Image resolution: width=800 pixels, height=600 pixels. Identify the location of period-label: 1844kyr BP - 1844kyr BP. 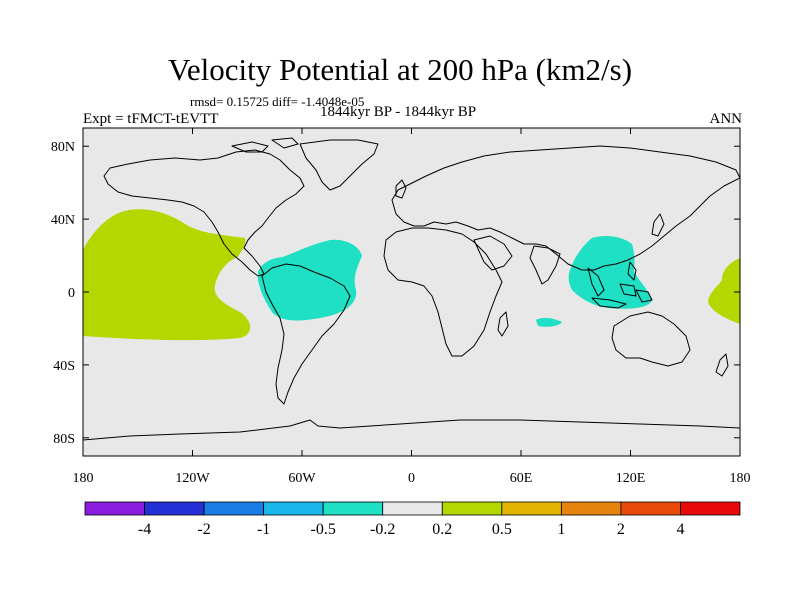
(398, 112).